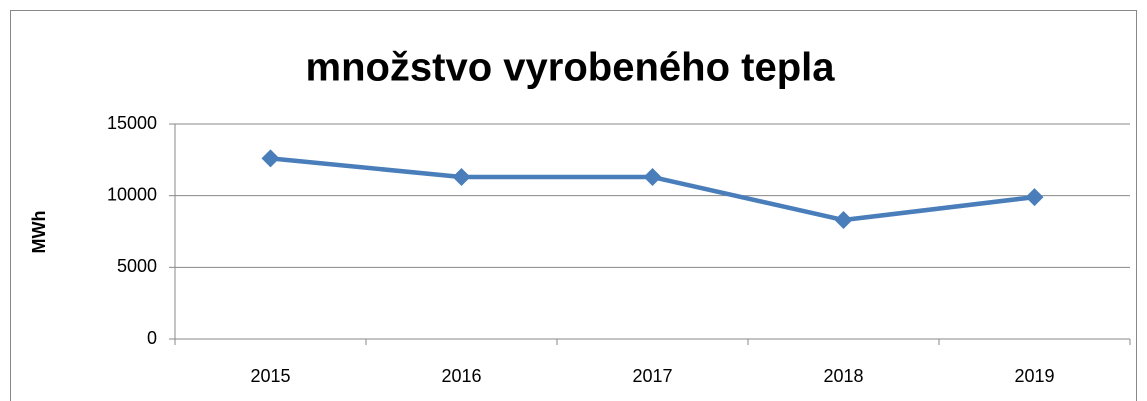 The width and height of the screenshot is (1147, 401). I want to click on x-tick-label: 2019, so click(1034, 376).